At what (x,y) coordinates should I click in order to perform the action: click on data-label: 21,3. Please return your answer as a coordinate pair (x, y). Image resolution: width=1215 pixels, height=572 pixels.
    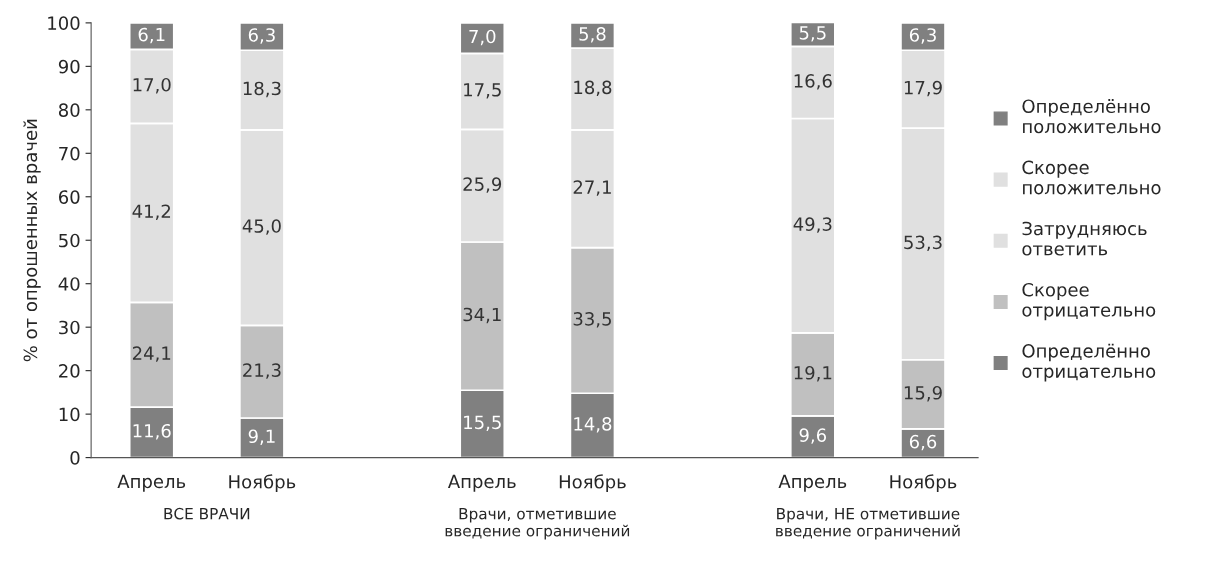
    Looking at the image, I should click on (262, 371).